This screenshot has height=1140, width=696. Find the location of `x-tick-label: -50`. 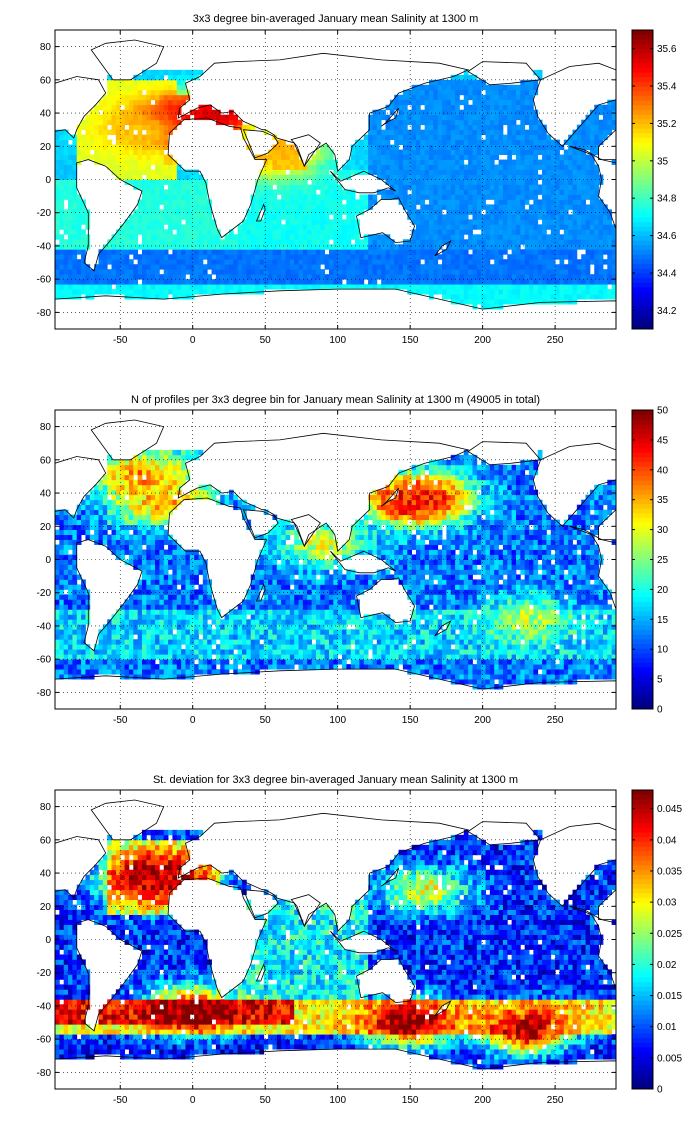

x-tick-label: -50 is located at coordinates (120, 340).